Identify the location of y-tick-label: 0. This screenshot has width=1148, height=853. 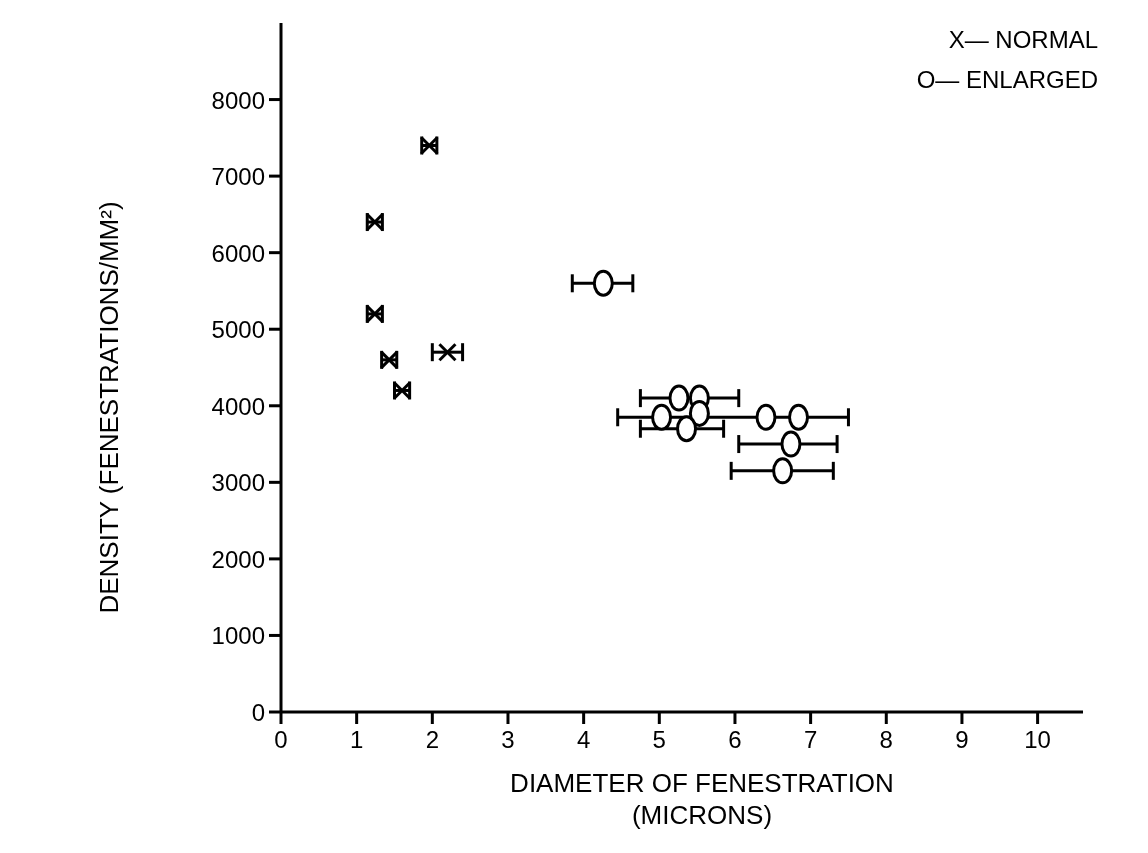
(258, 712).